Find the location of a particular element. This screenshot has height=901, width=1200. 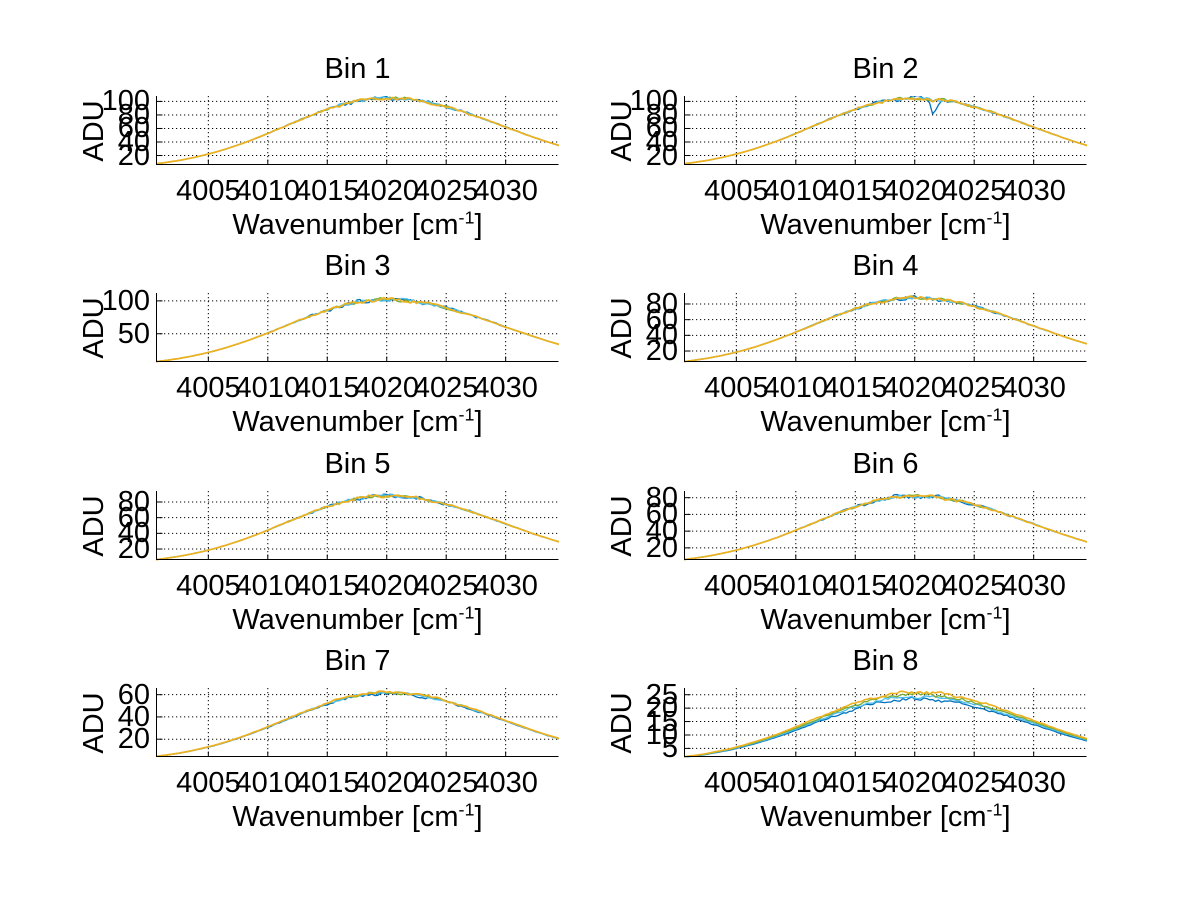

y-tick-label: 100 is located at coordinates (125, 300).